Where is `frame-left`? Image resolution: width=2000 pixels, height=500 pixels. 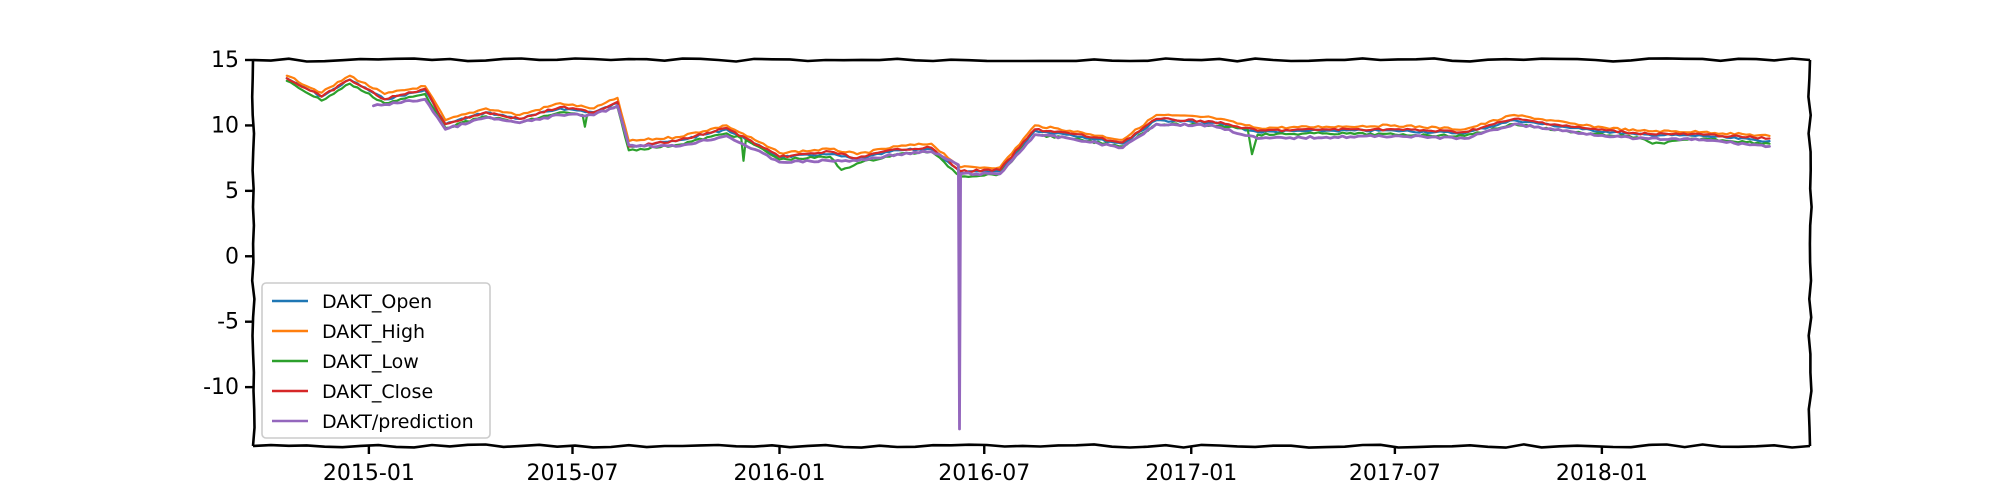
frame-left is located at coordinates (253, 253).